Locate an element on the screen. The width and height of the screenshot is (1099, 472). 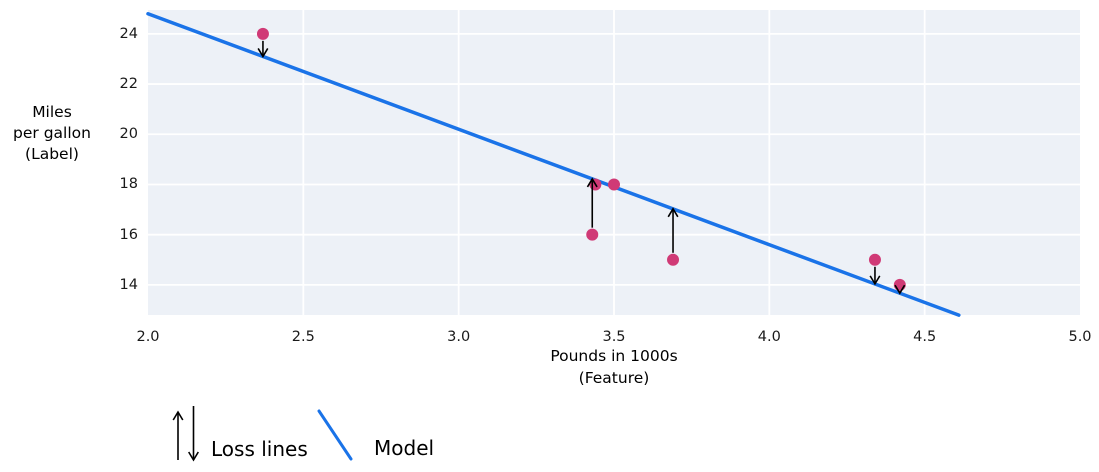
x-axis-title: Pounds in 1000s (Feature) is located at coordinates (614, 367).